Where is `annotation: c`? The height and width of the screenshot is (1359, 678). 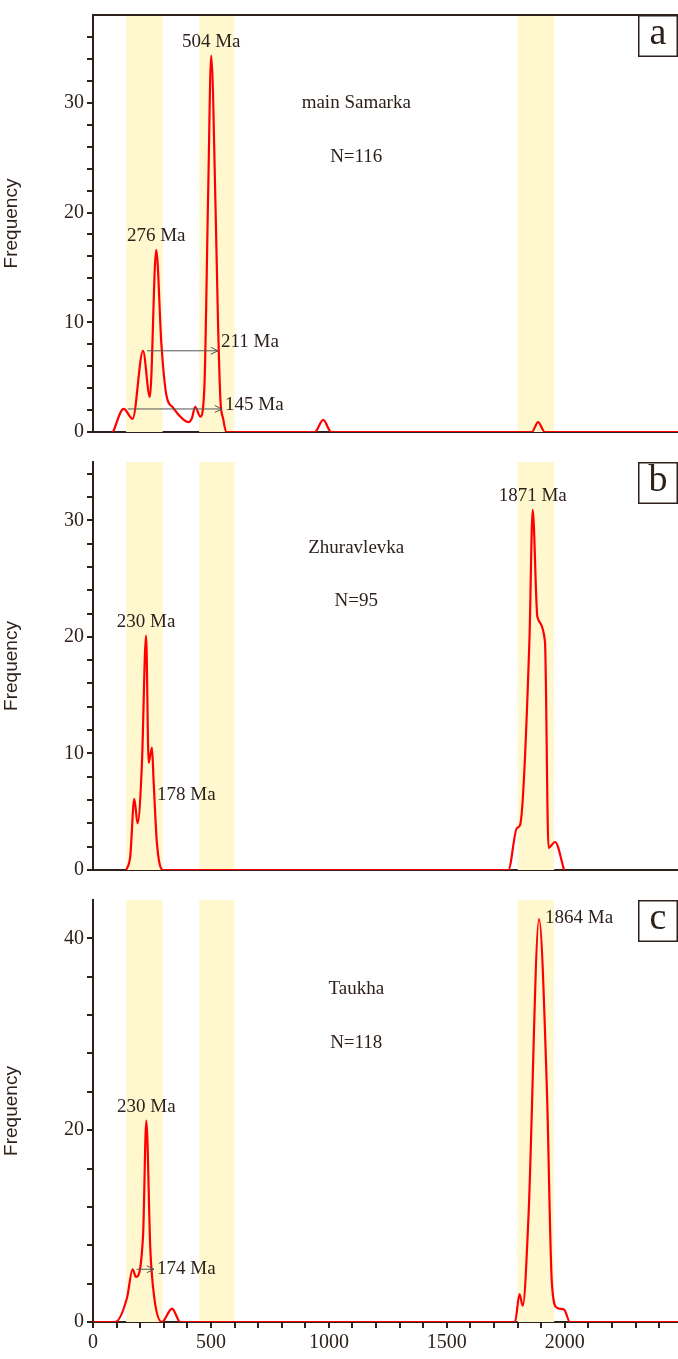 annotation: c is located at coordinates (658, 915).